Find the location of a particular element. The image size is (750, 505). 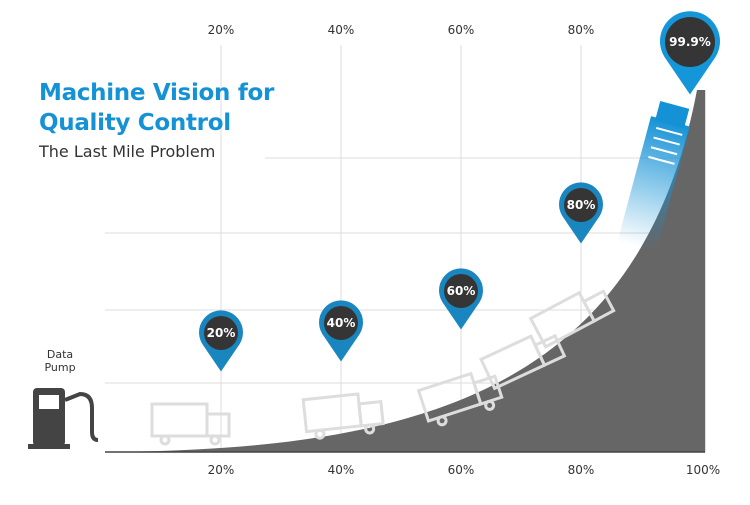

pump-label: Data Pump is located at coordinates (60, 361).